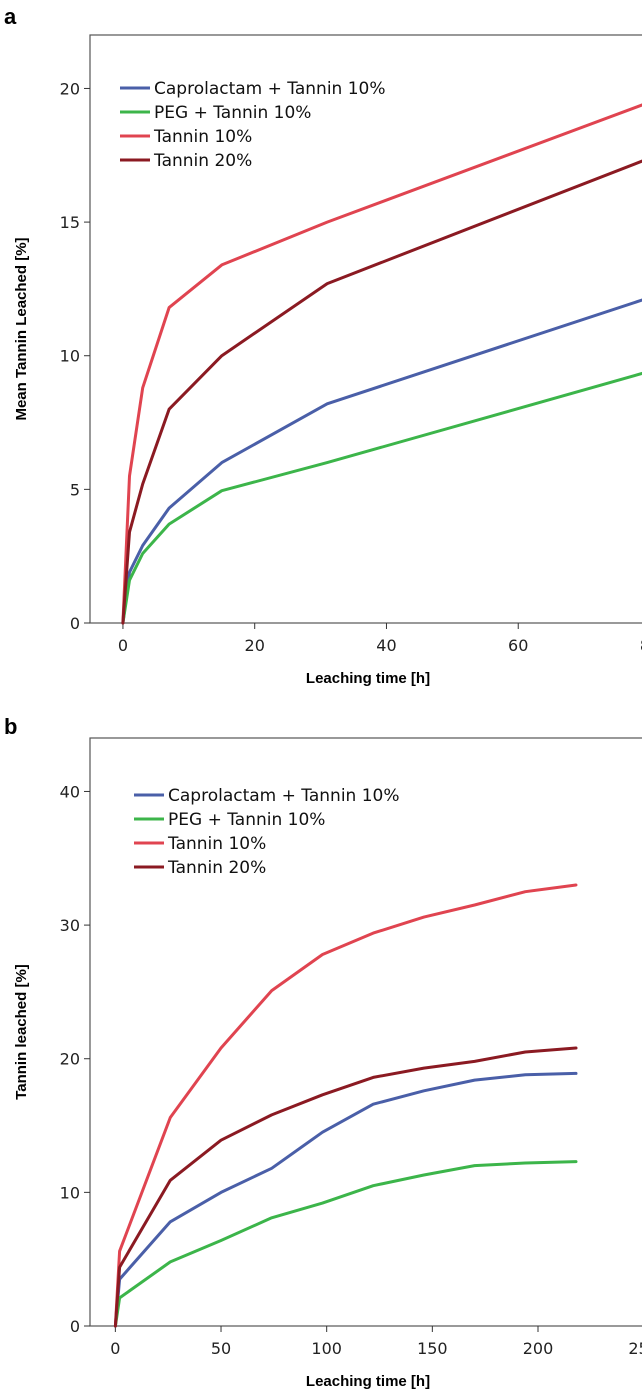 The image size is (642, 1395). I want to click on x-tick-label-a-3: 60, so click(518, 645).